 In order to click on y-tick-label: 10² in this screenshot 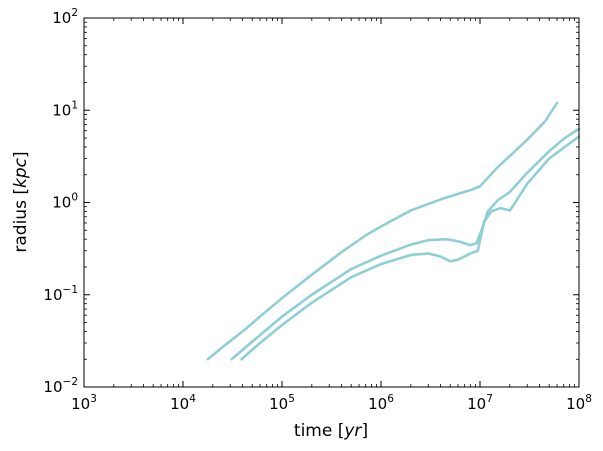, I will do `click(65, 17)`.